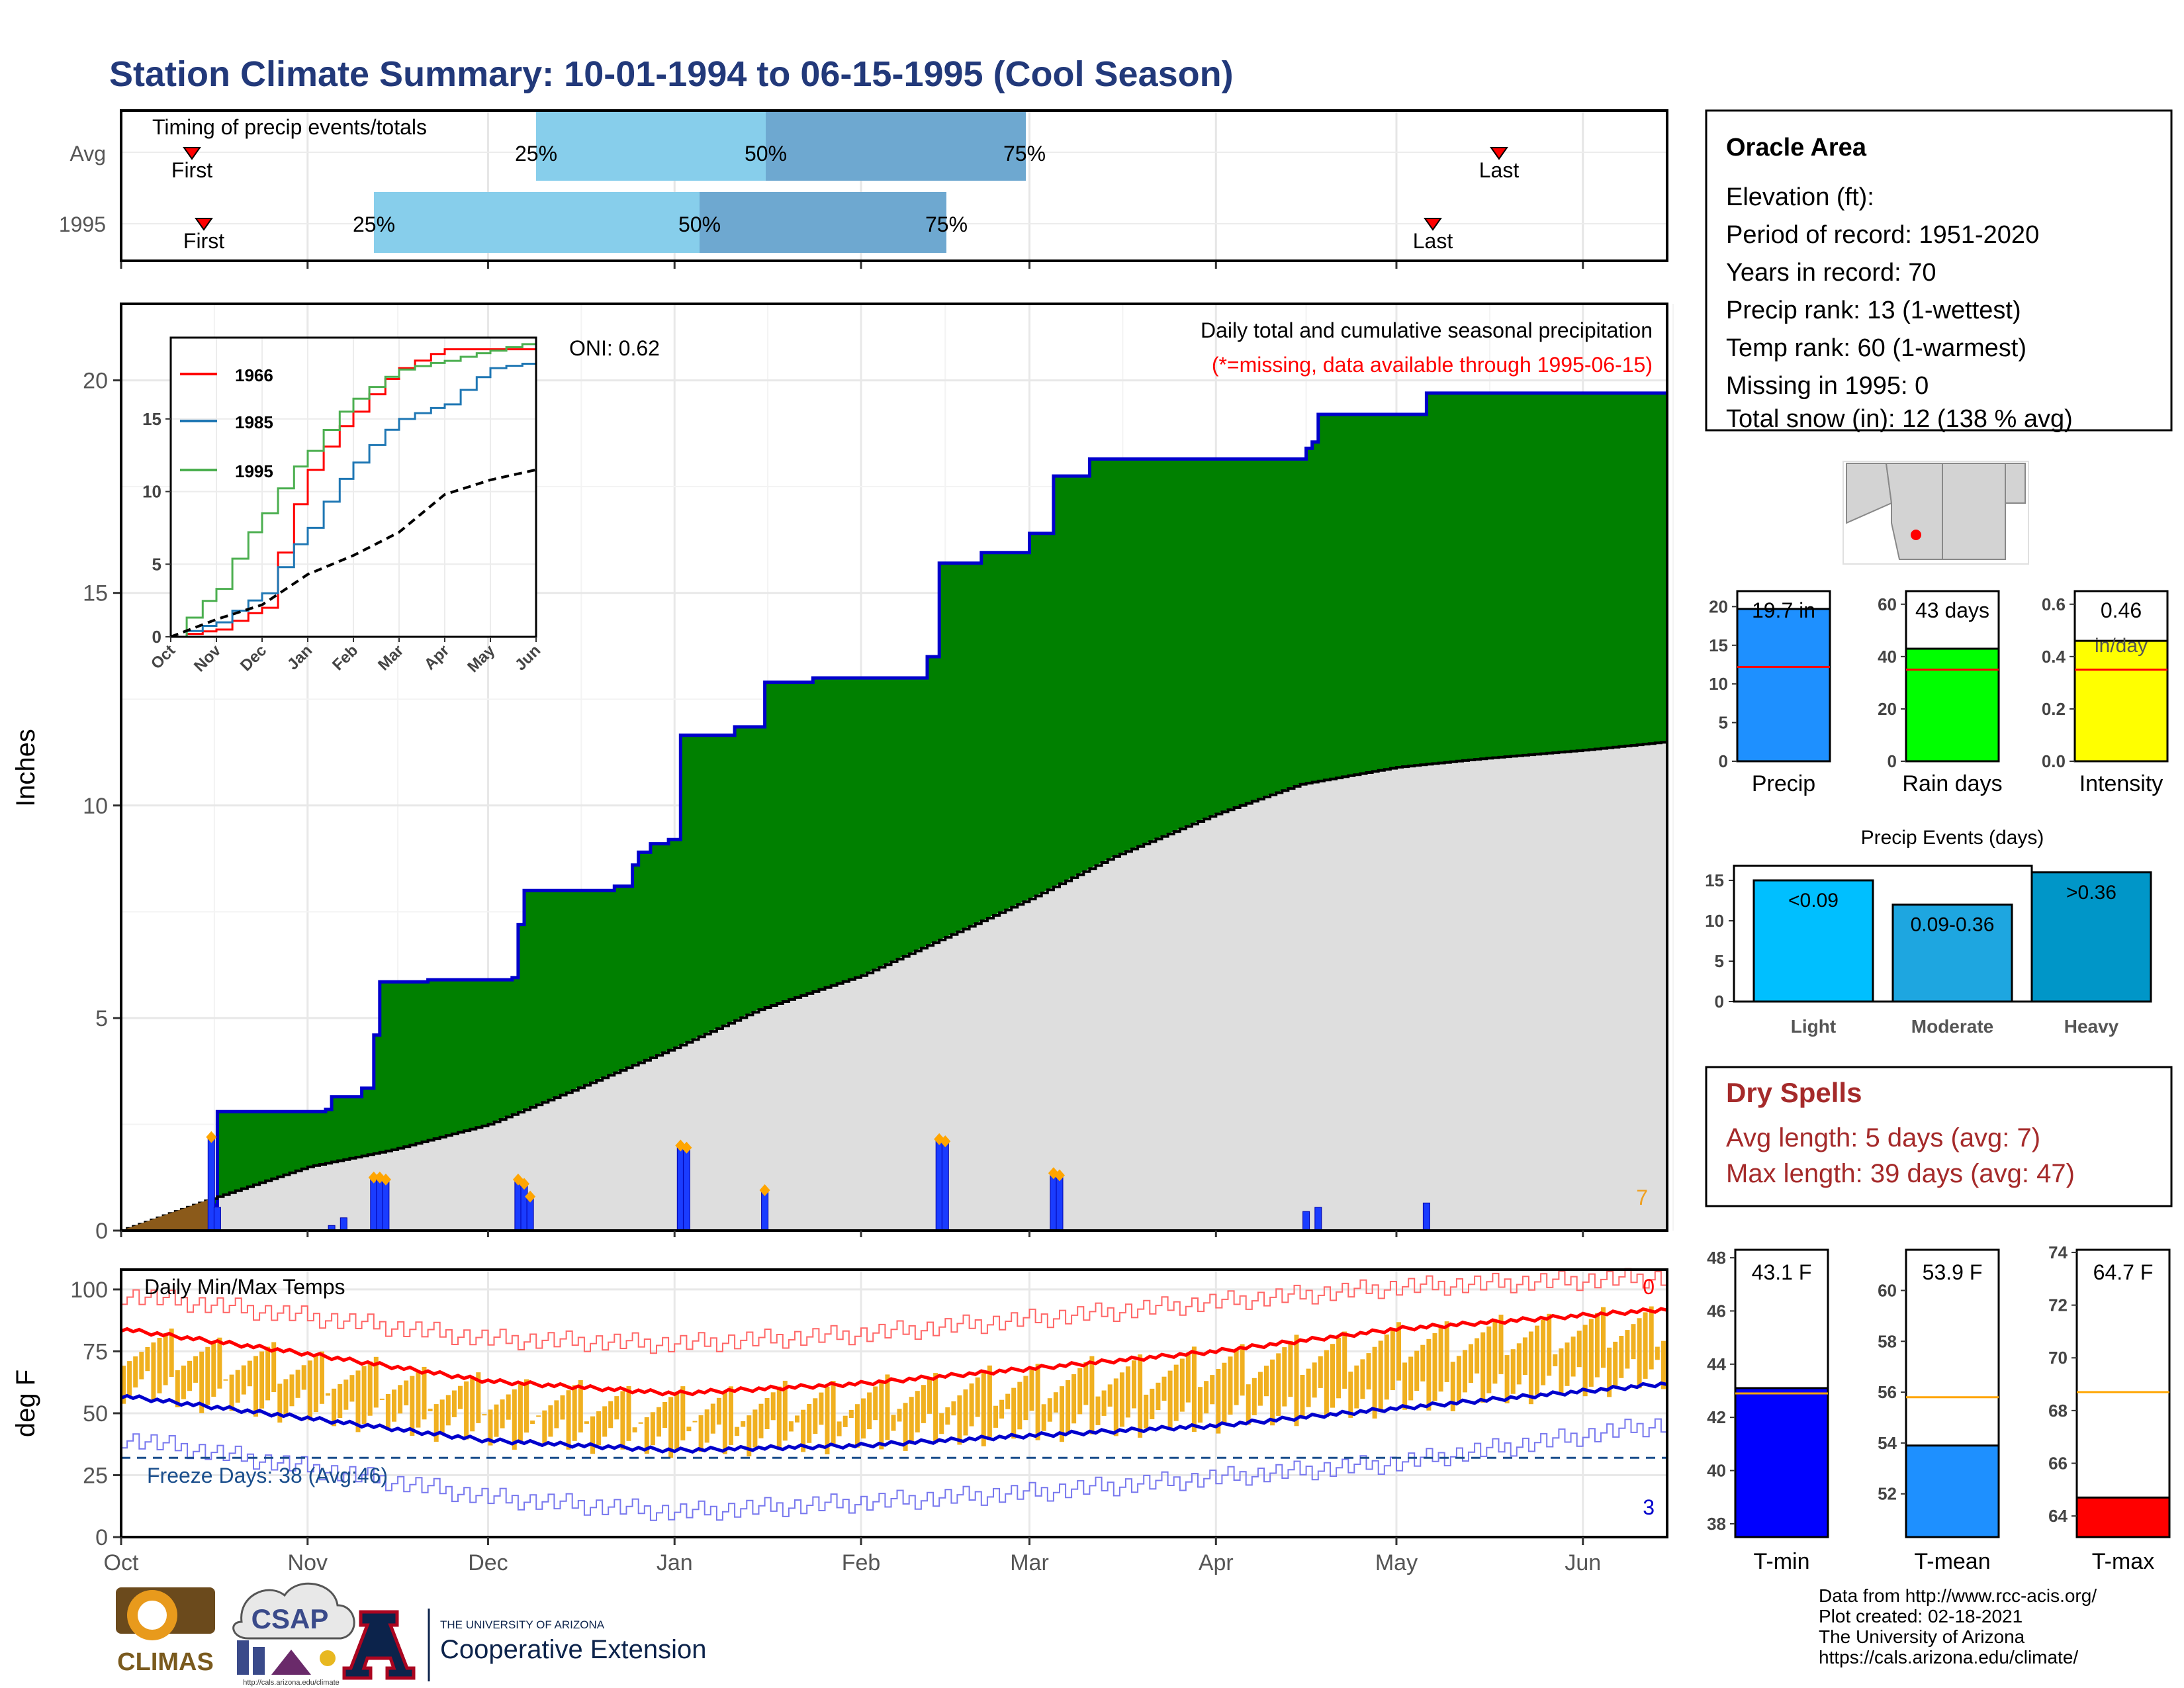  I want to click on climas-logo-text: CLIMAS, so click(165, 1662).